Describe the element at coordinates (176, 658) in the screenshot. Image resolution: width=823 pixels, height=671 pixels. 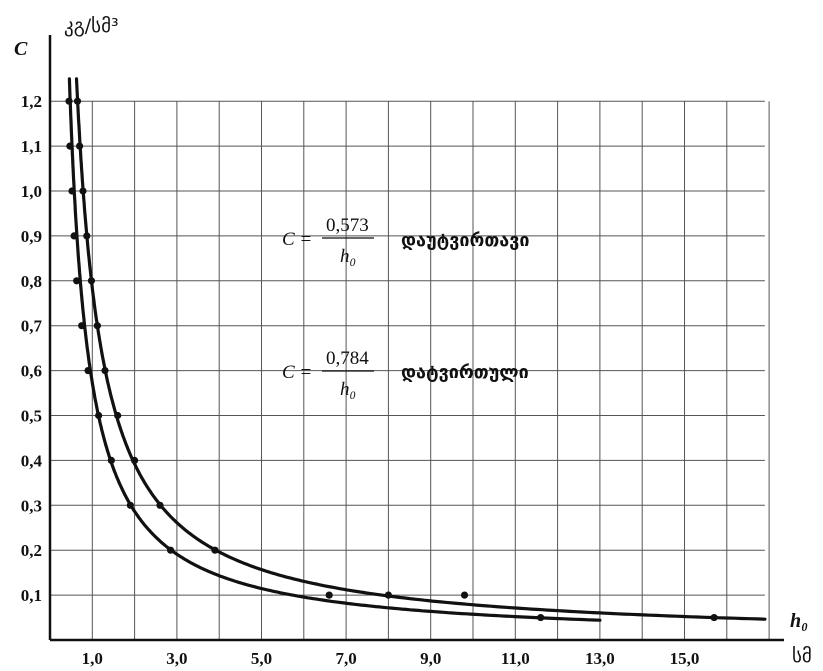
I see `x-tick-label: 3,0` at that location.